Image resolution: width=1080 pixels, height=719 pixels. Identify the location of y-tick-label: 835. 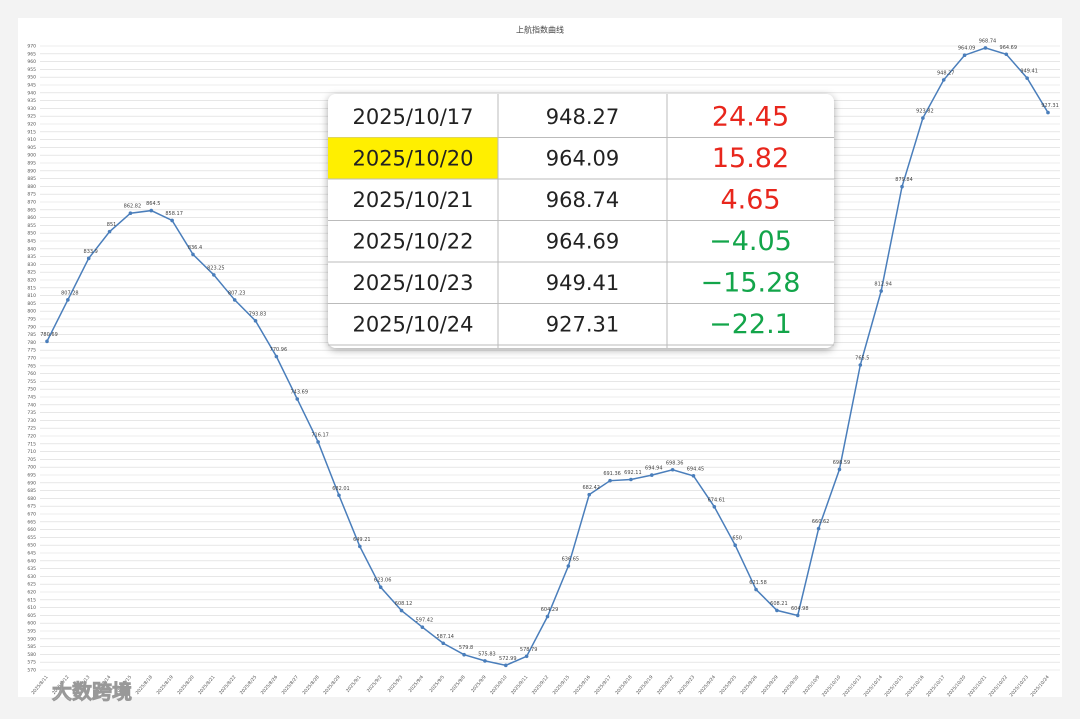
(31, 257).